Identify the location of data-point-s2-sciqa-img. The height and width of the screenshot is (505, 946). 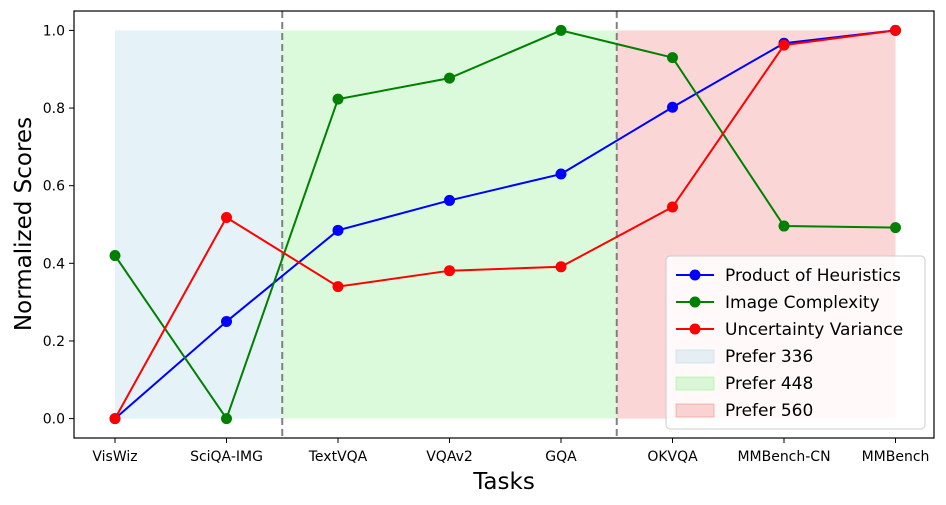
(226, 419).